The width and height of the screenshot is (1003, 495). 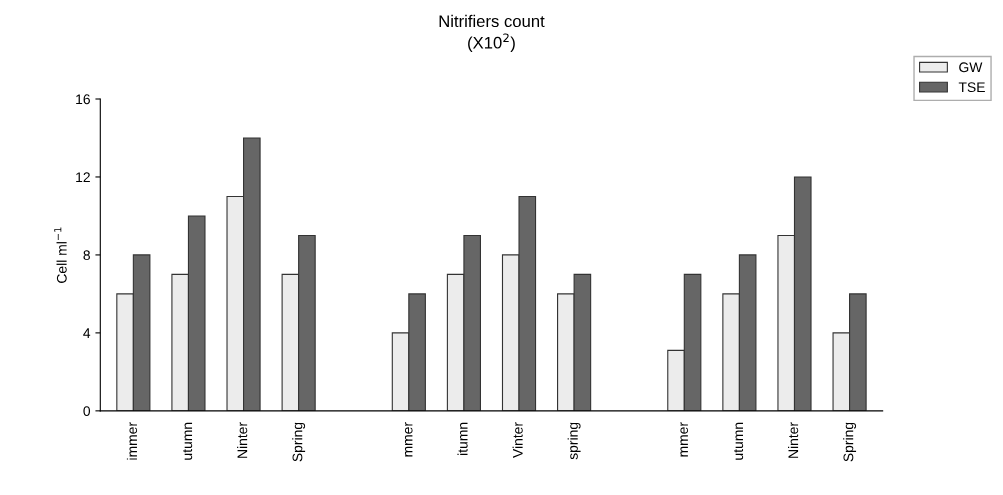 What do you see at coordinates (83, 99) in the screenshot?
I see `y-tick-label: 16` at bounding box center [83, 99].